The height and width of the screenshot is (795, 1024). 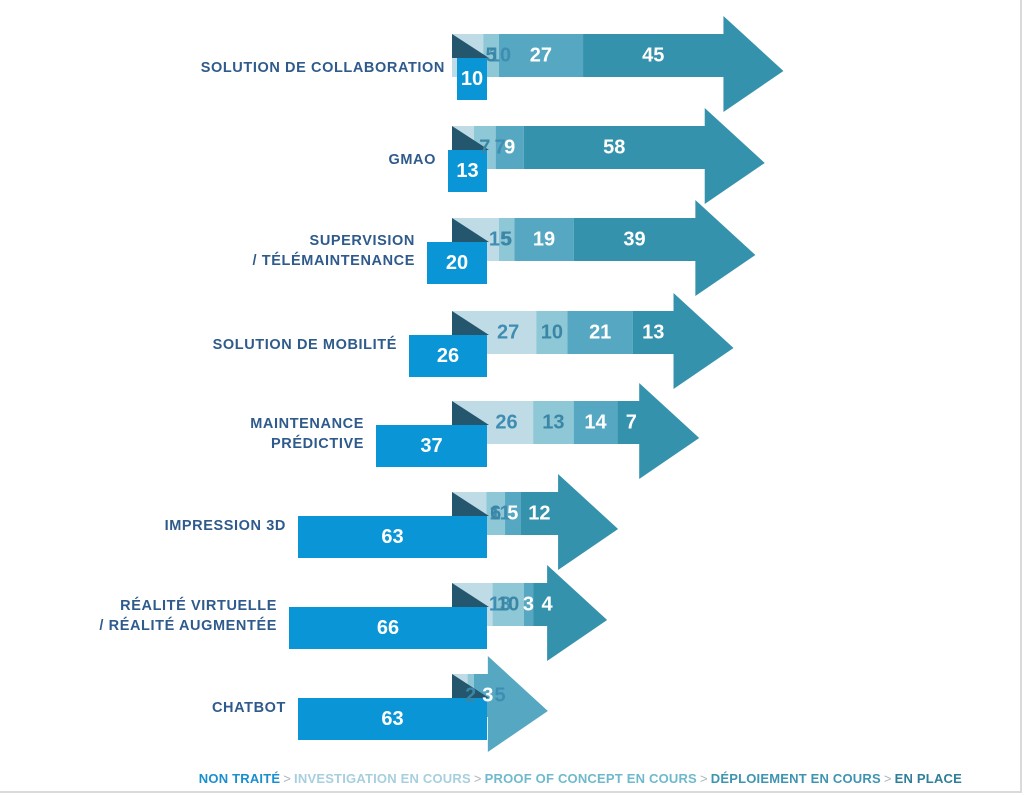 What do you see at coordinates (248, 708) in the screenshot?
I see `category-label: CHATBOT` at bounding box center [248, 708].